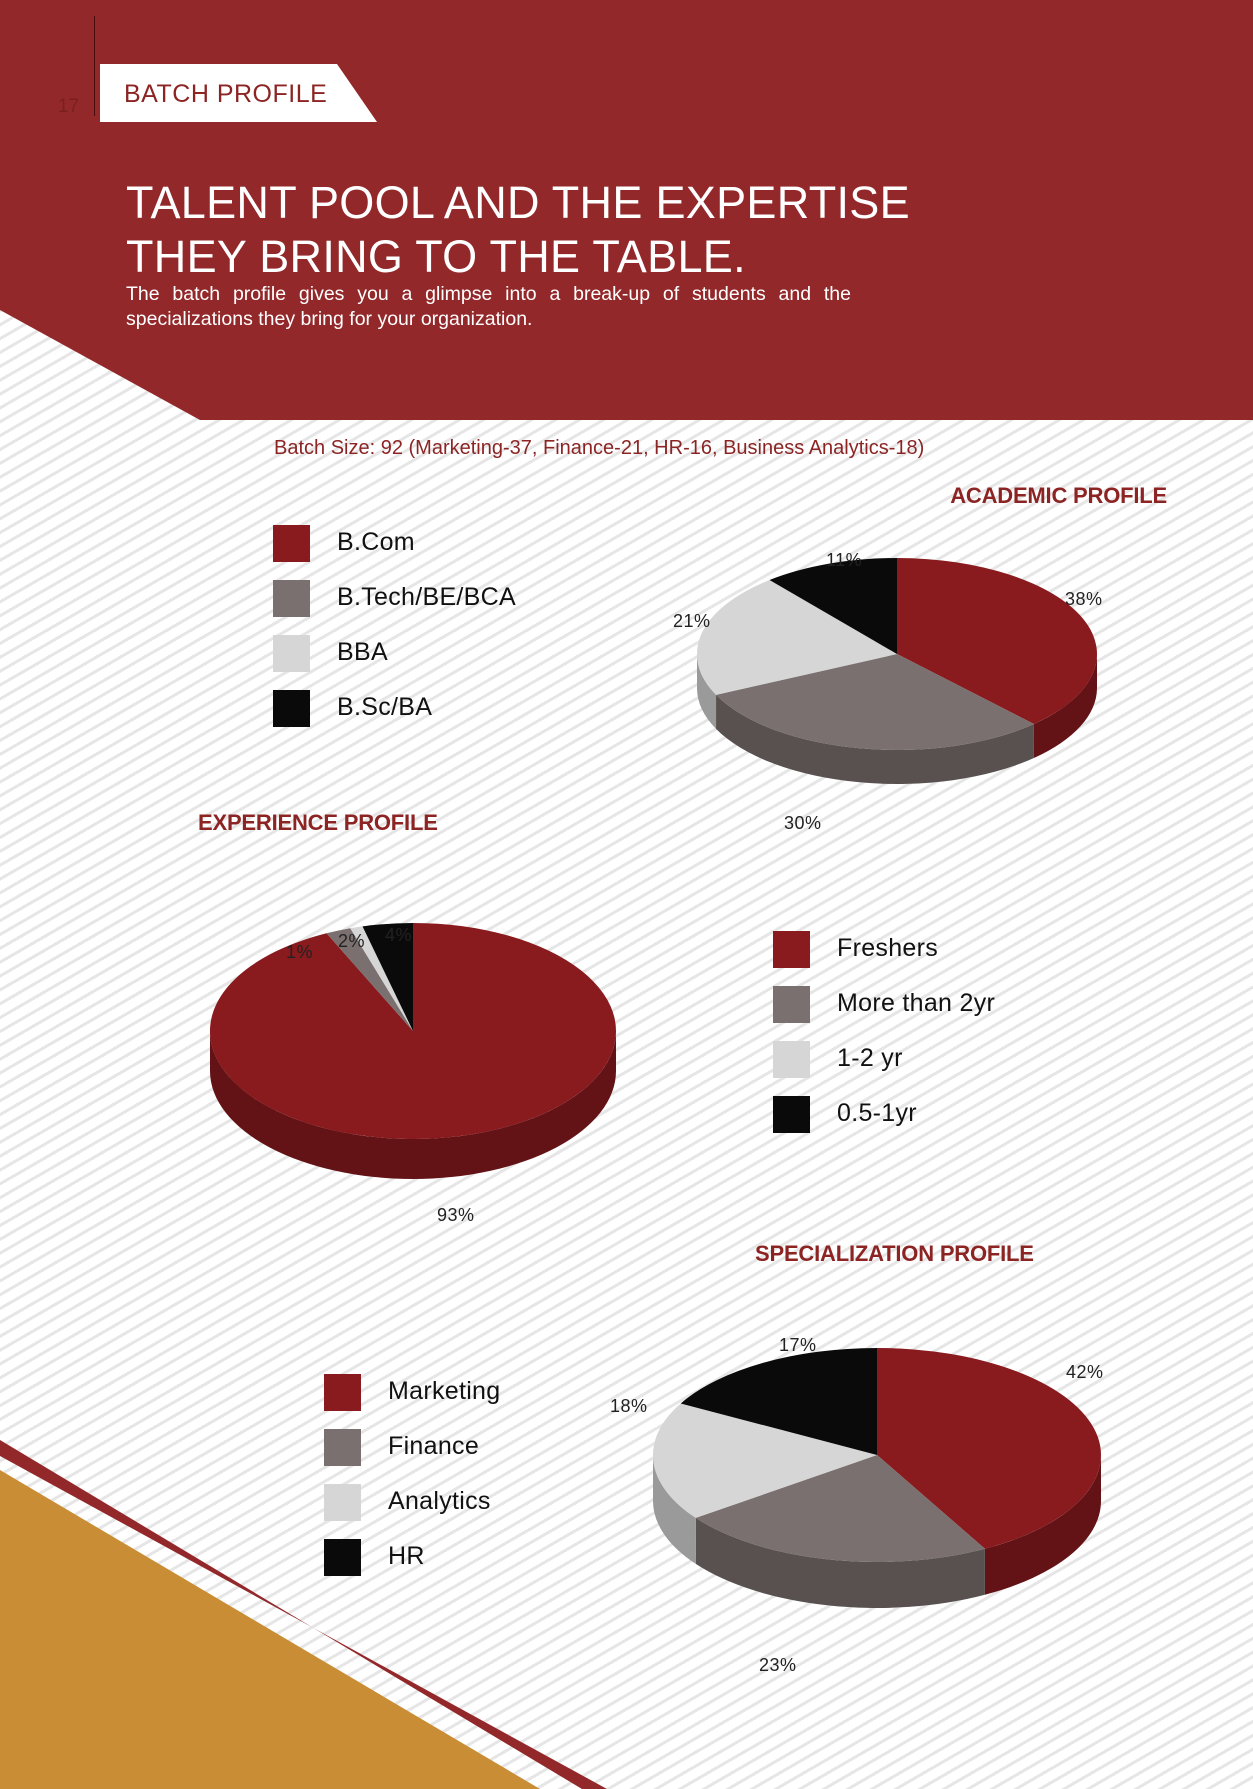 The width and height of the screenshot is (1253, 1789). What do you see at coordinates (69, 106) in the screenshot?
I see `page-number: 17` at bounding box center [69, 106].